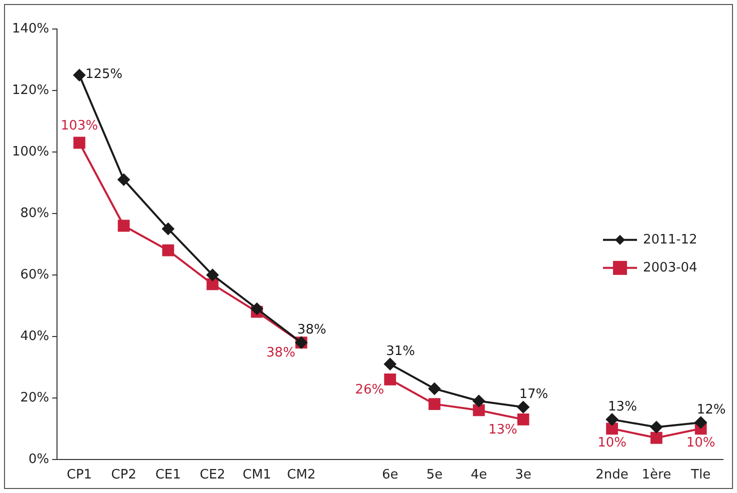 The height and width of the screenshot is (493, 737). I want to click on legend-label: 2011-12, so click(670, 240).